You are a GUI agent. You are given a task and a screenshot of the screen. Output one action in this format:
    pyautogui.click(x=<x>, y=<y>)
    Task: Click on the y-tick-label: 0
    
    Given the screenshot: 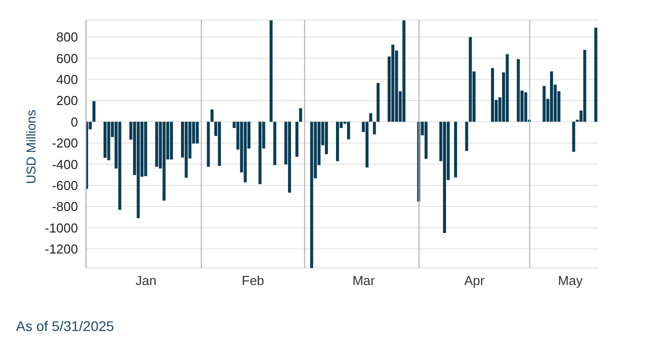 What is the action you would take?
    pyautogui.click(x=74, y=122)
    